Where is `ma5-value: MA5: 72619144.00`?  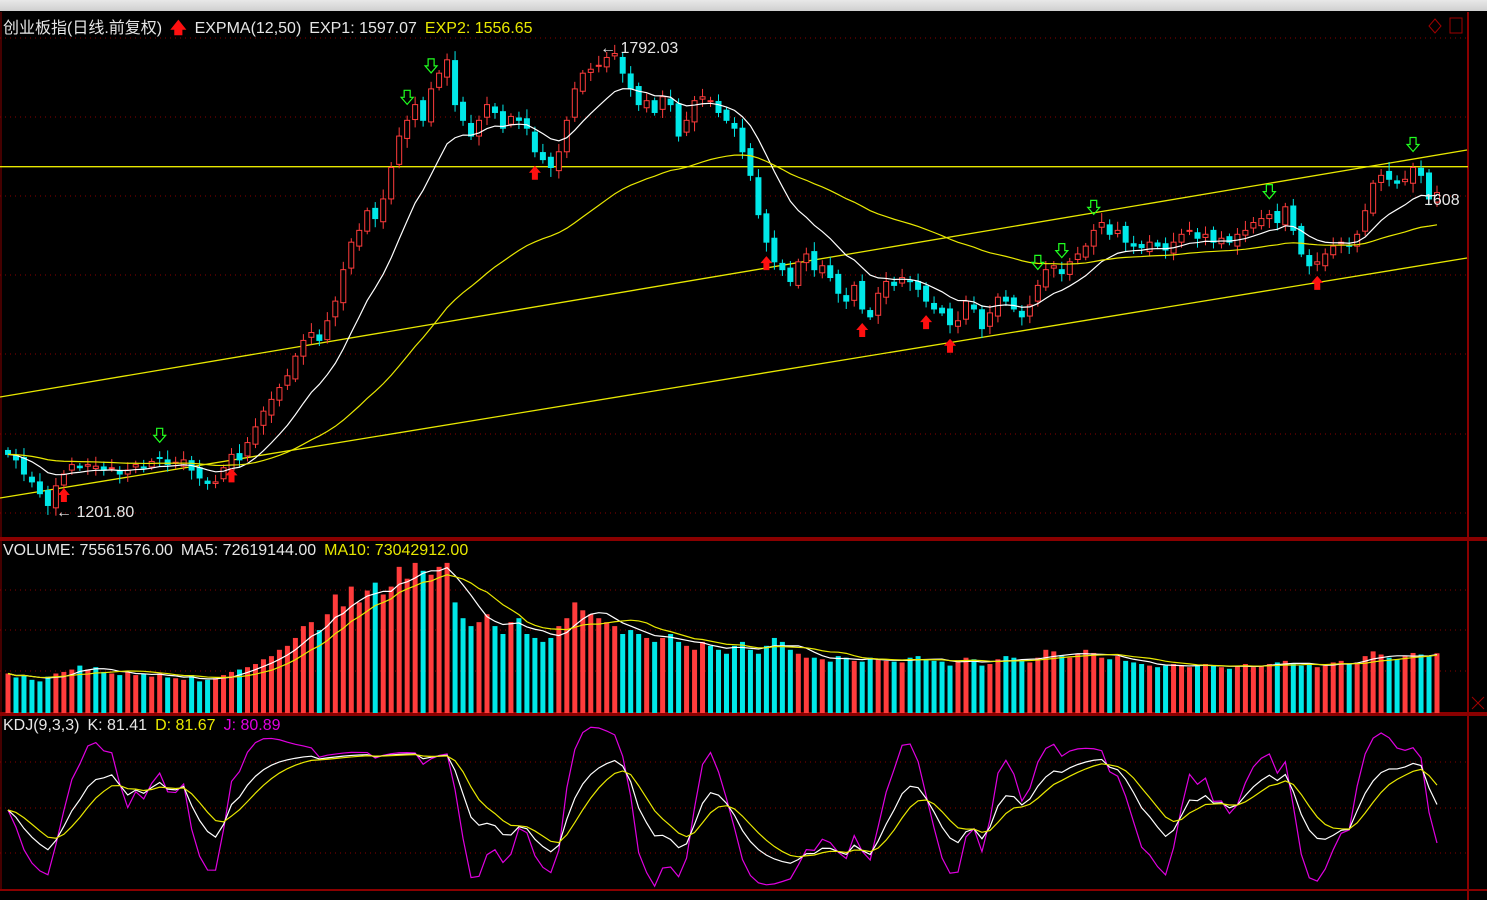 ma5-value: MA5: 72619144.00 is located at coordinates (248, 550).